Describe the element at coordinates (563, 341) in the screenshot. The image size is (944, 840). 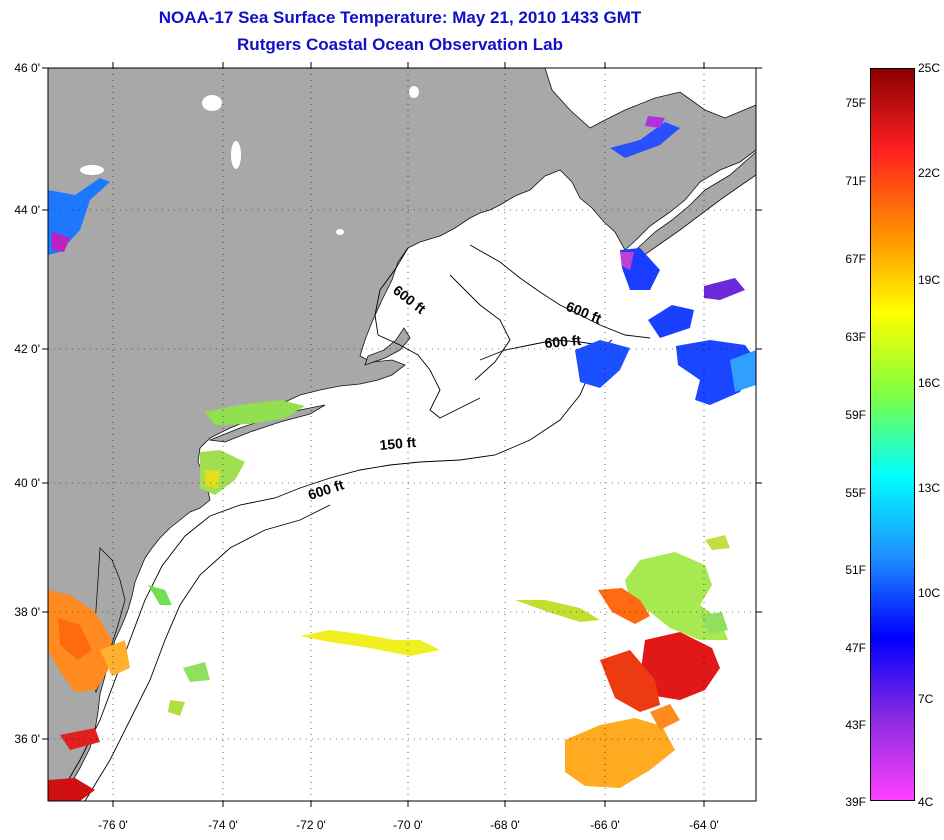
I see `contour-label: 600 ft` at that location.